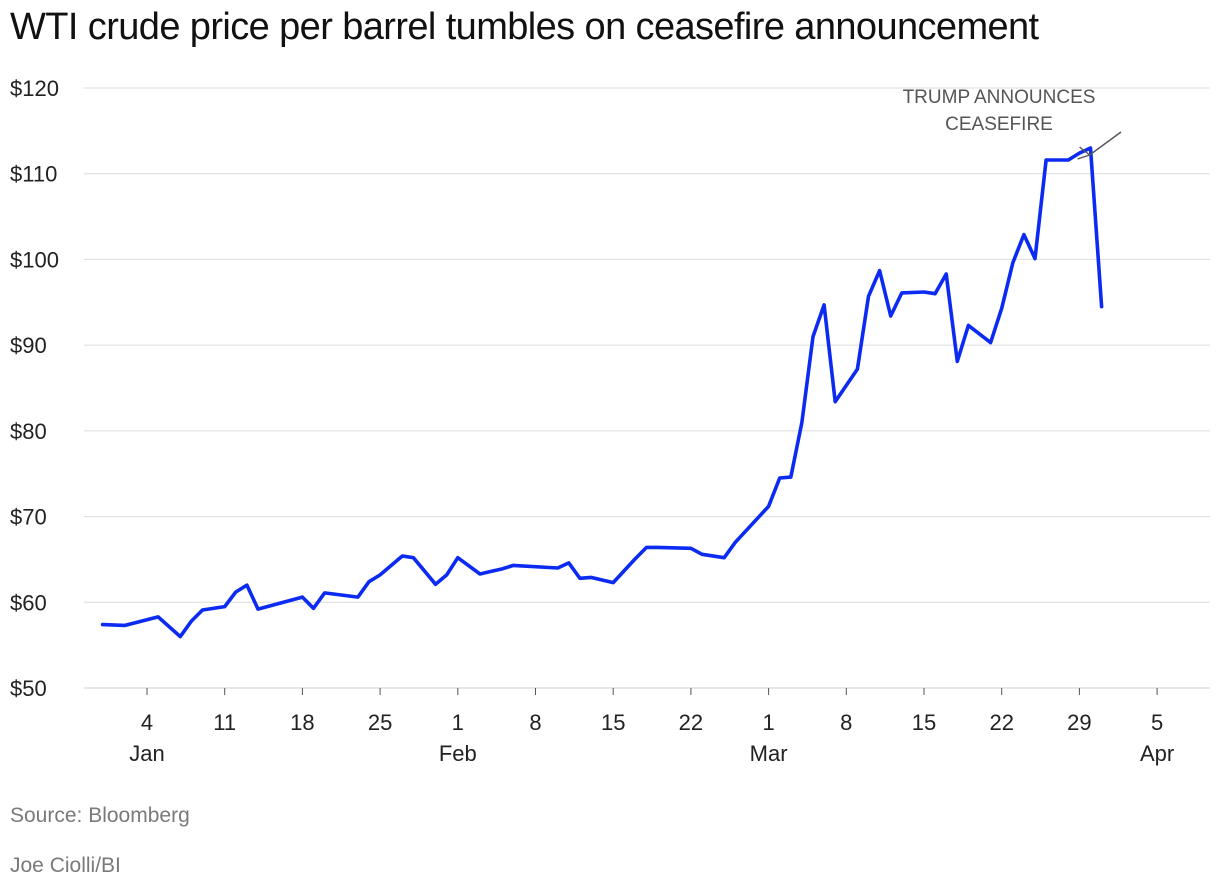 Image resolution: width=1220 pixels, height=892 pixels. I want to click on annotation-arrowhead, so click(1084, 153).